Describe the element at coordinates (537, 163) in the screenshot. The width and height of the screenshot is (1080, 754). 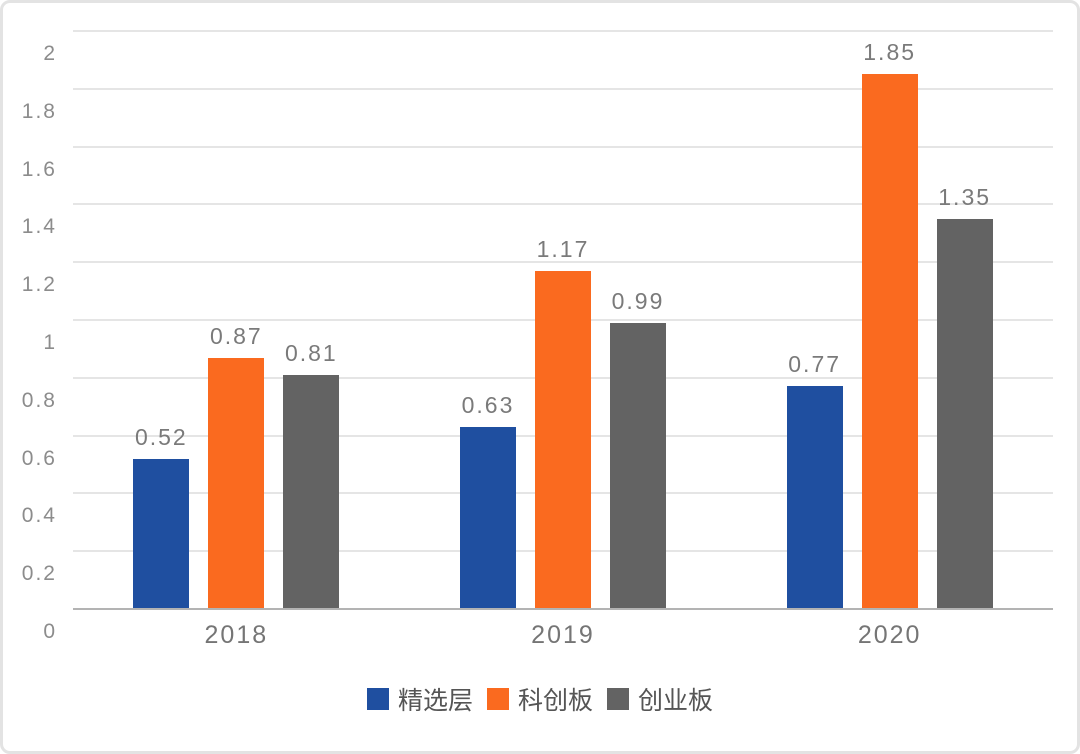
I see `gridline: 1.6` at that location.